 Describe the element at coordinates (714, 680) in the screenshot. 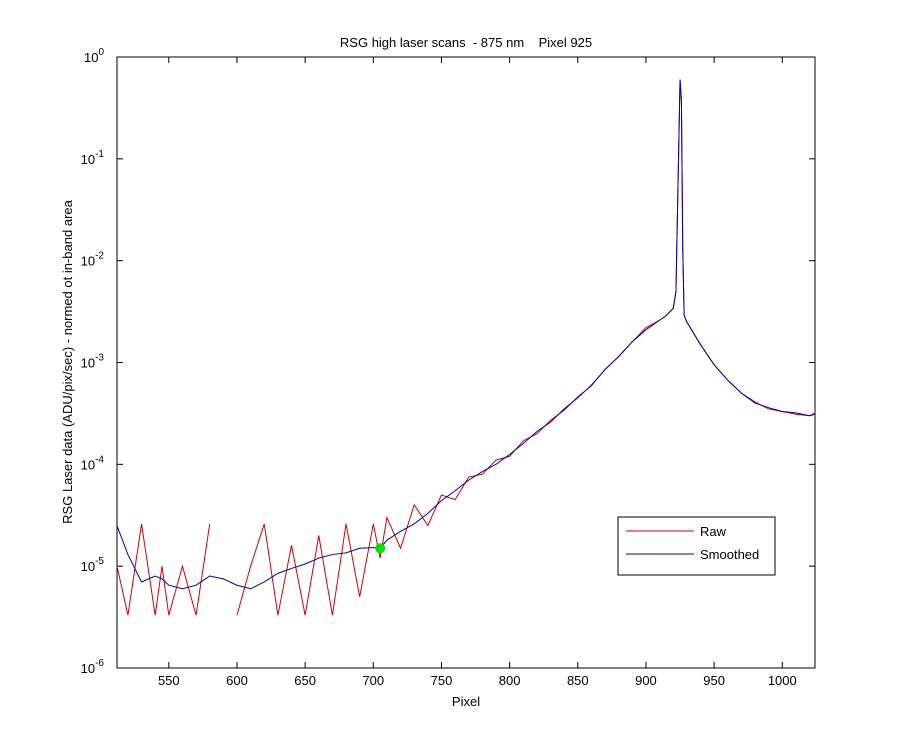

I see `x-tick-label: 950` at that location.